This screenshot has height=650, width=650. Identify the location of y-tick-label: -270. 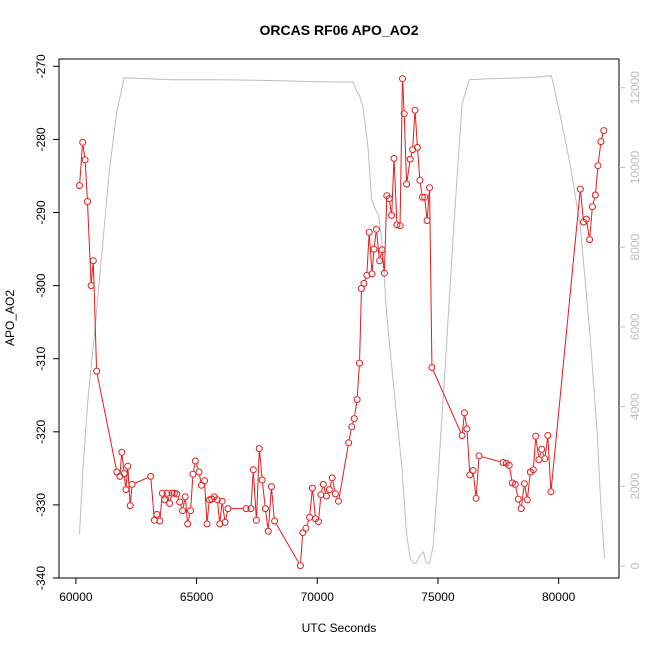
(41, 66).